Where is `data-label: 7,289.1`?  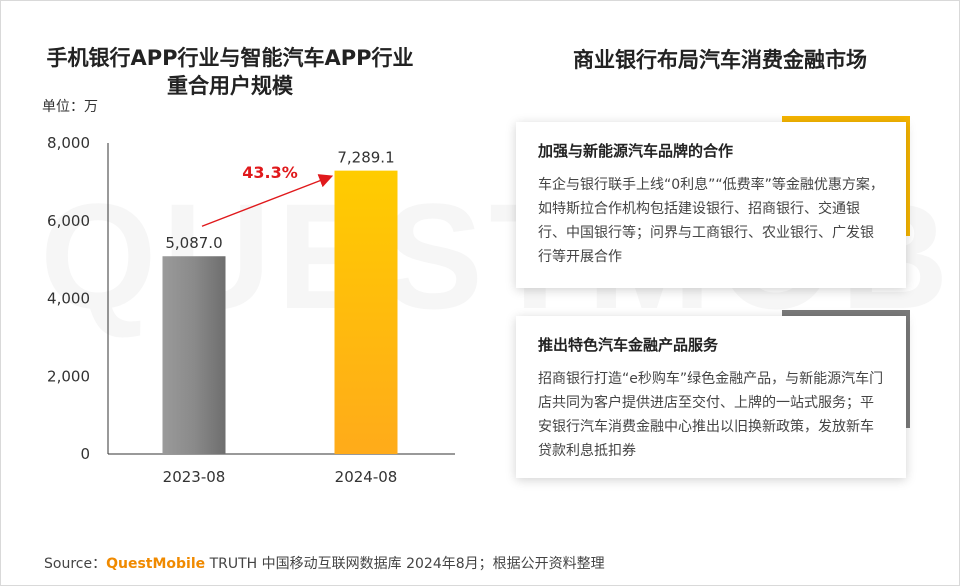 data-label: 7,289.1 is located at coordinates (365, 158).